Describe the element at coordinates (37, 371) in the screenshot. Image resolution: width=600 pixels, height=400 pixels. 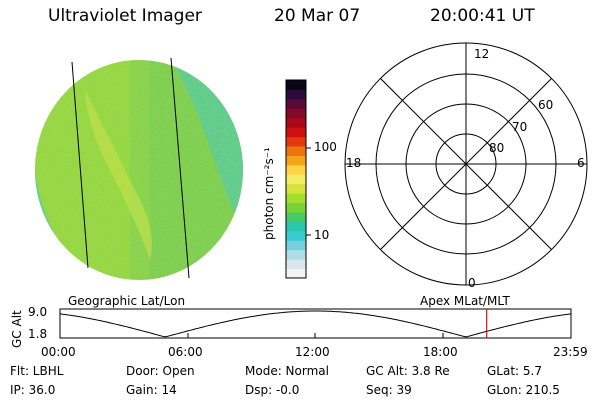
I see `filter-info: Flt: LBHL` at that location.